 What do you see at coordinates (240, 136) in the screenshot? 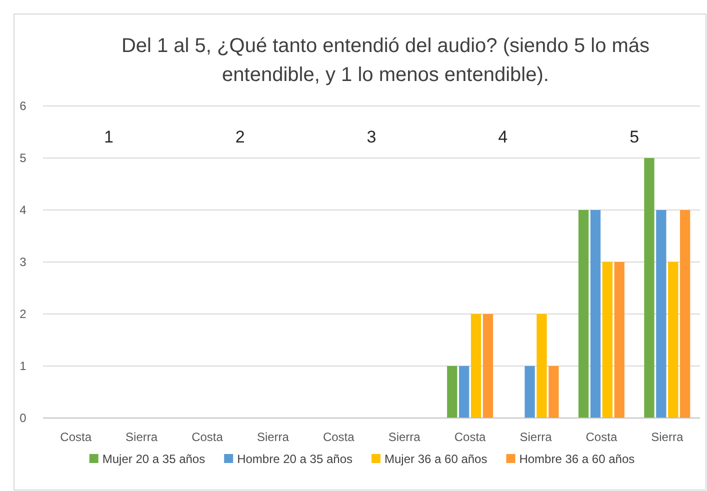
I see `annotation: 2` at bounding box center [240, 136].